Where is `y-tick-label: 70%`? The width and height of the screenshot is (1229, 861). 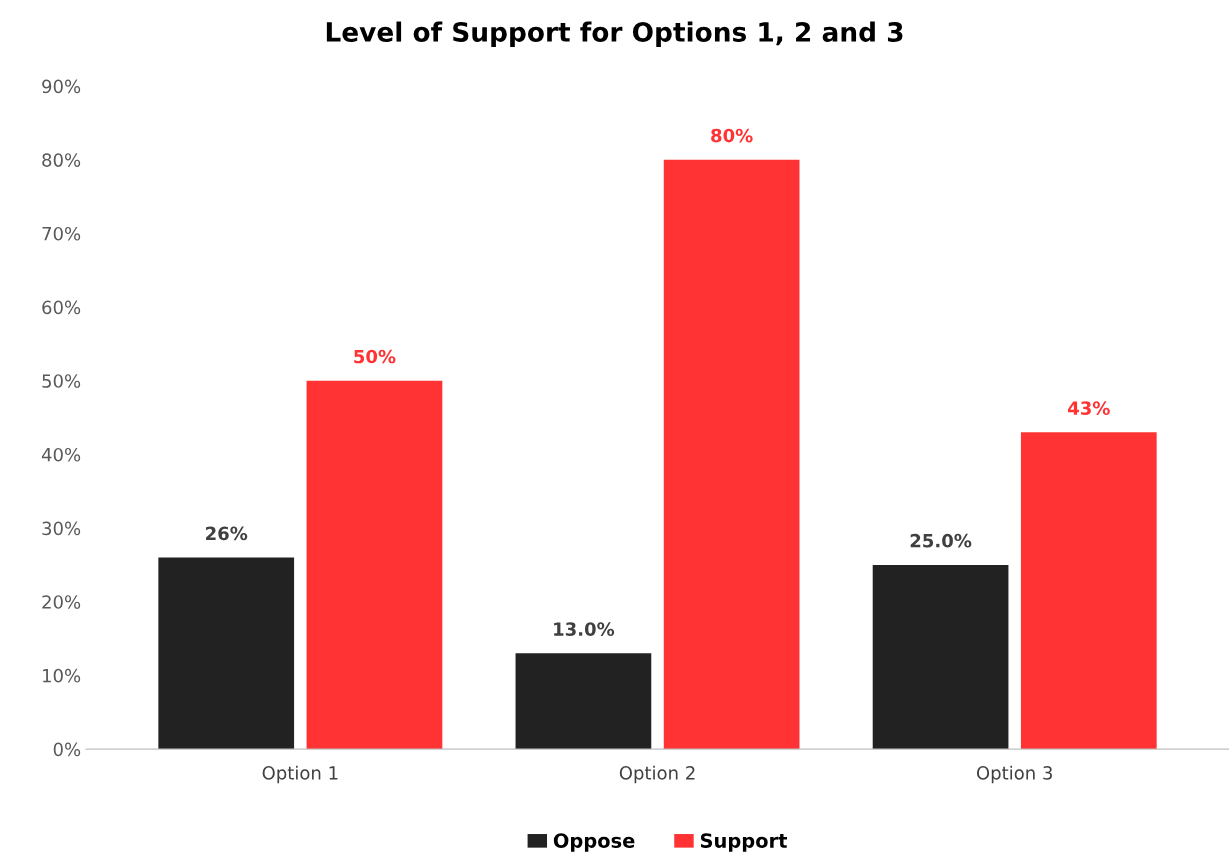
y-tick-label: 70% is located at coordinates (61, 233).